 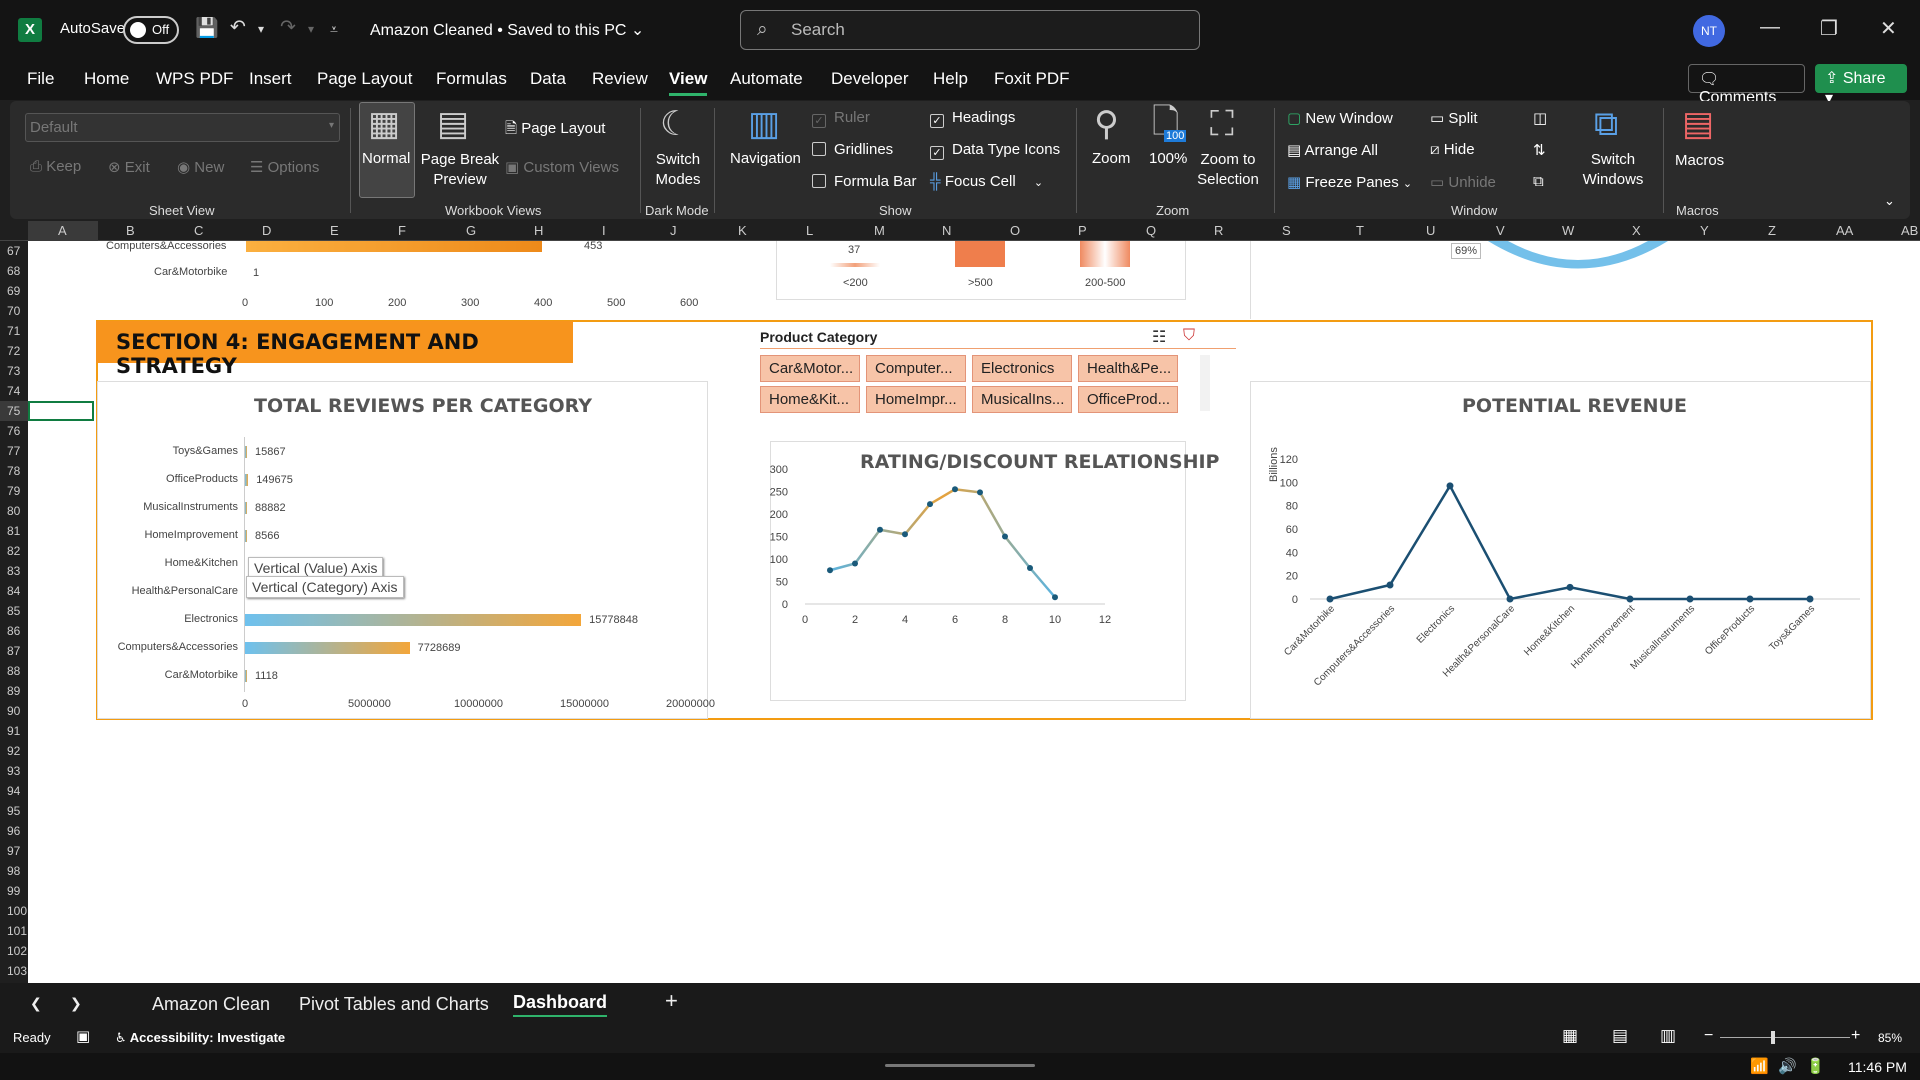 What do you see at coordinates (1463, 182) in the screenshot?
I see `unhide-button: ▭ Unhide` at bounding box center [1463, 182].